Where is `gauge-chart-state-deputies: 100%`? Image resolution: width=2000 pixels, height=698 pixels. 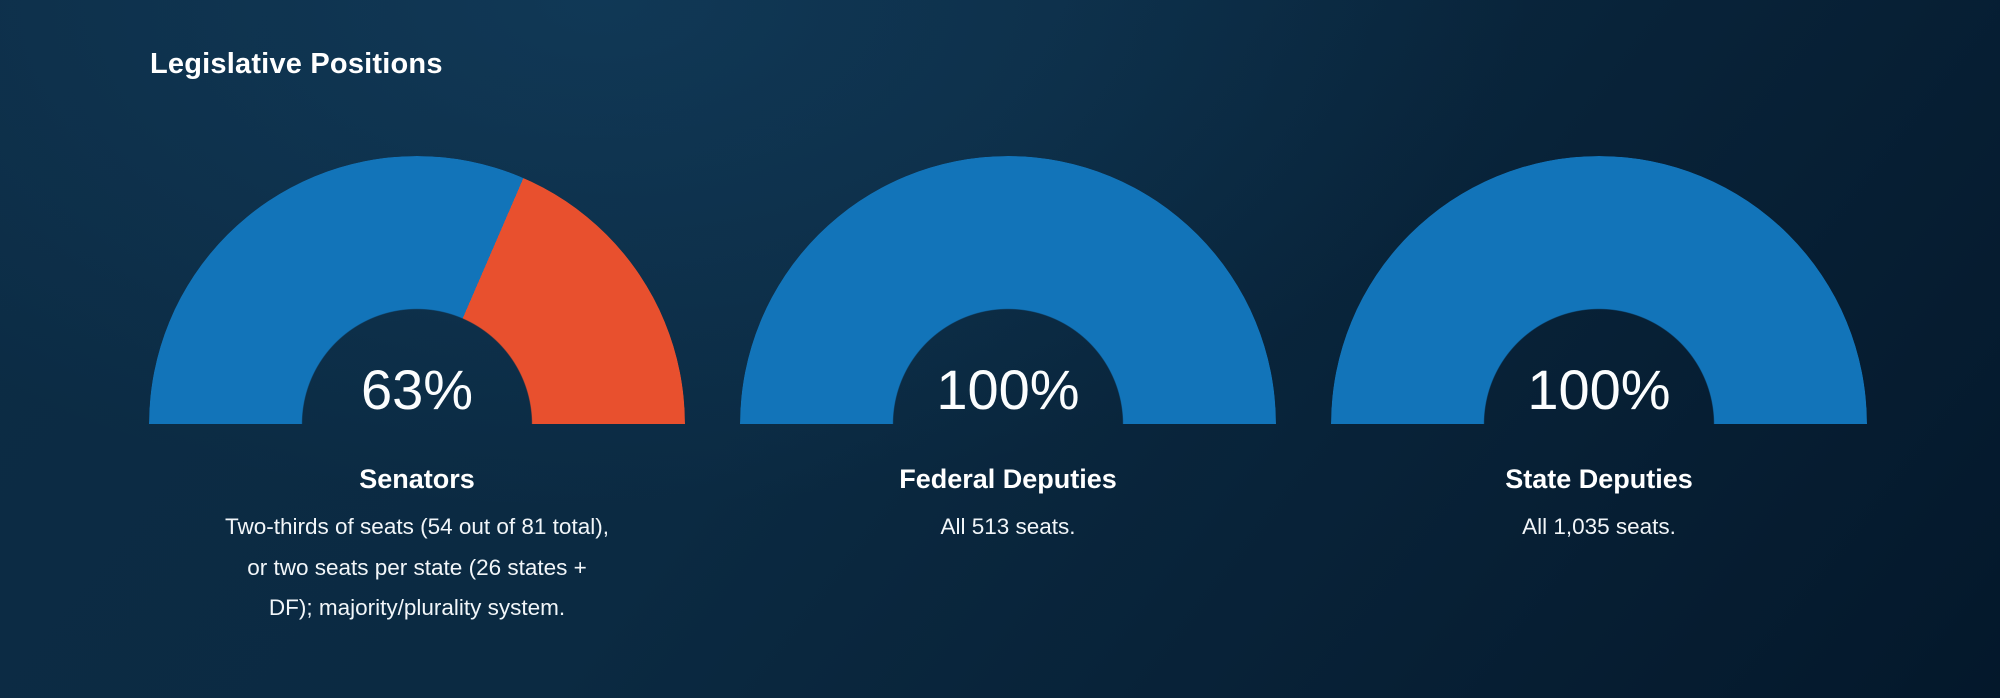 gauge-chart-state-deputies: 100% is located at coordinates (1599, 290).